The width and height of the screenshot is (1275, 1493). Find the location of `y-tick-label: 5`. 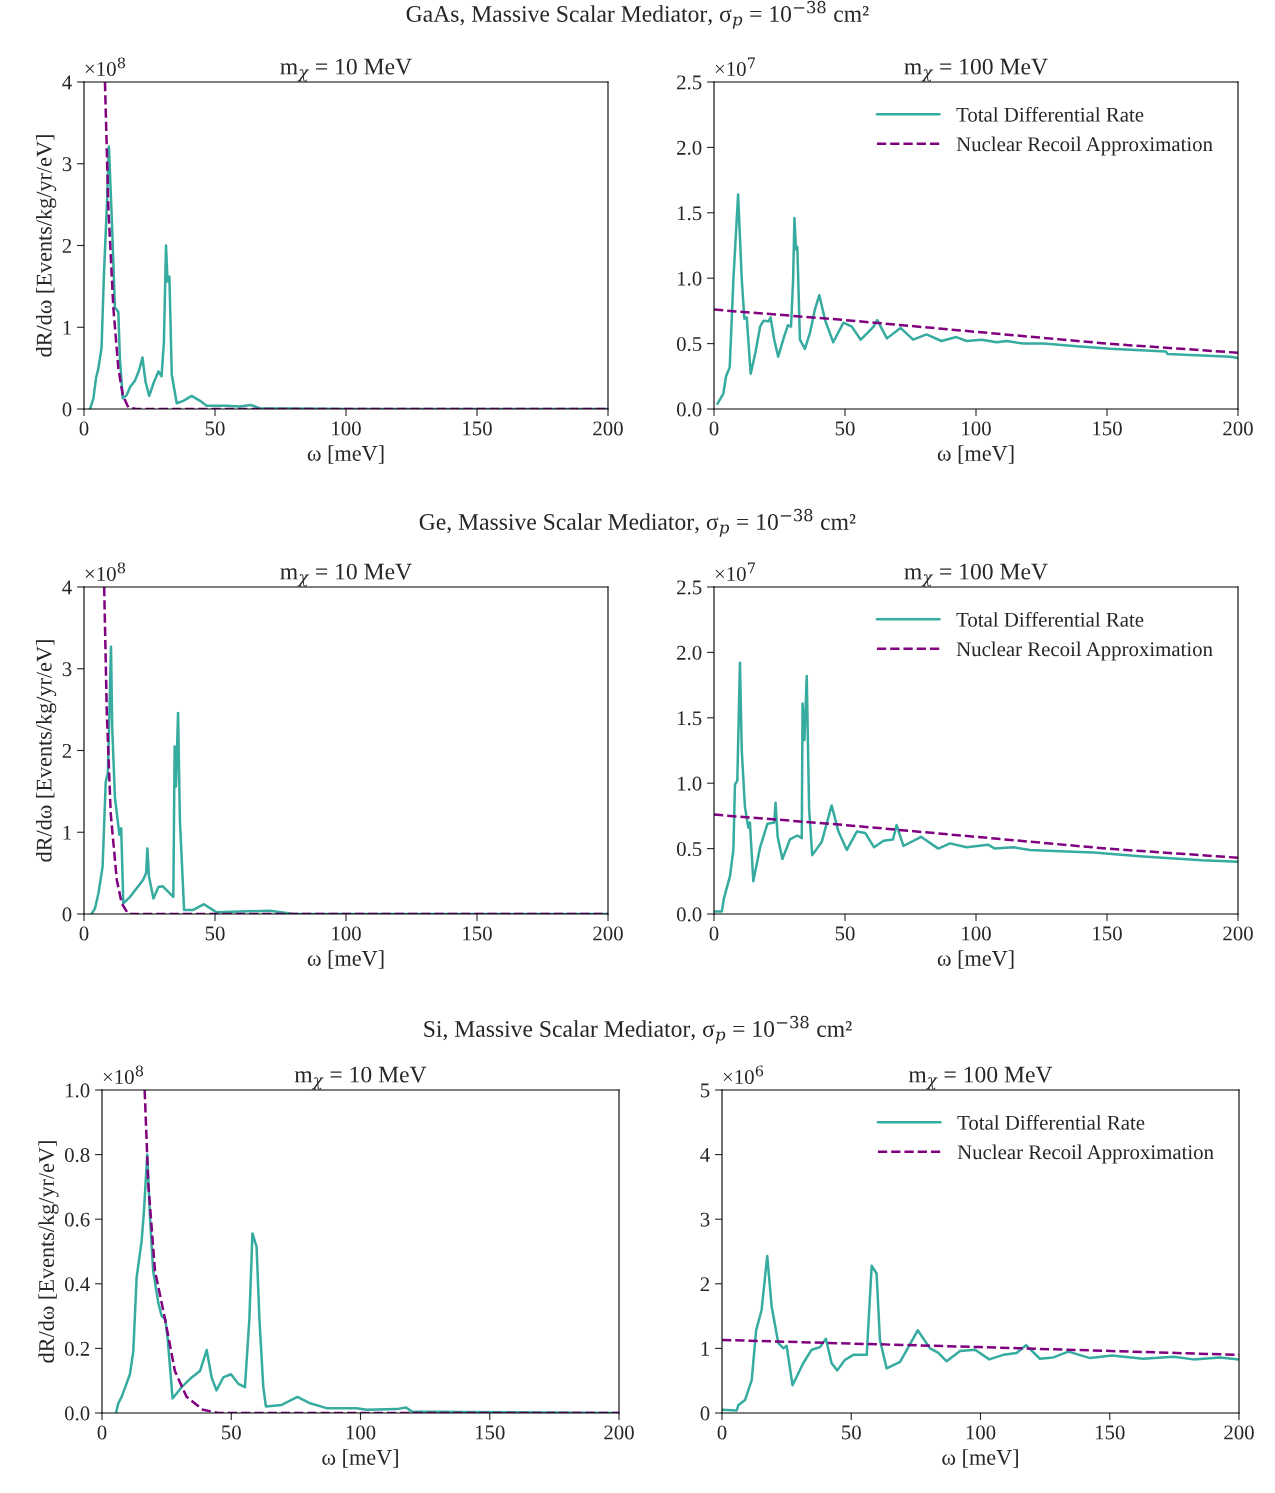

y-tick-label: 5 is located at coordinates (705, 1090).